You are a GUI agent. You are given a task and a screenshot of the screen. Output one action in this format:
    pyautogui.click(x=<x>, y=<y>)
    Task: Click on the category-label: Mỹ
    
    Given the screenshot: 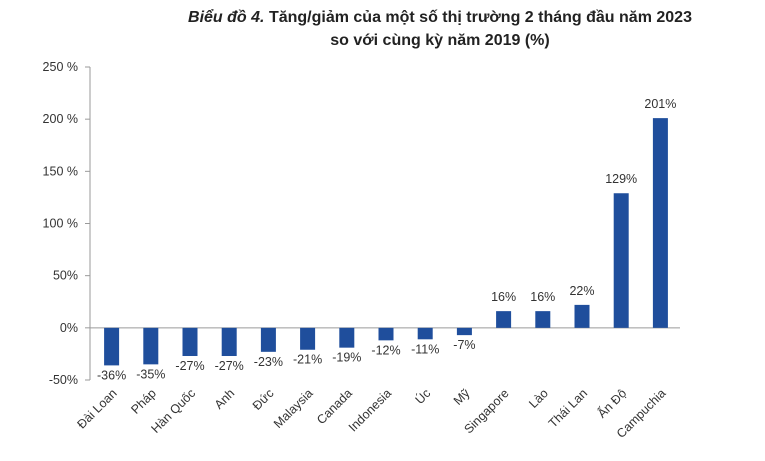 What is the action you would take?
    pyautogui.click(x=462, y=397)
    